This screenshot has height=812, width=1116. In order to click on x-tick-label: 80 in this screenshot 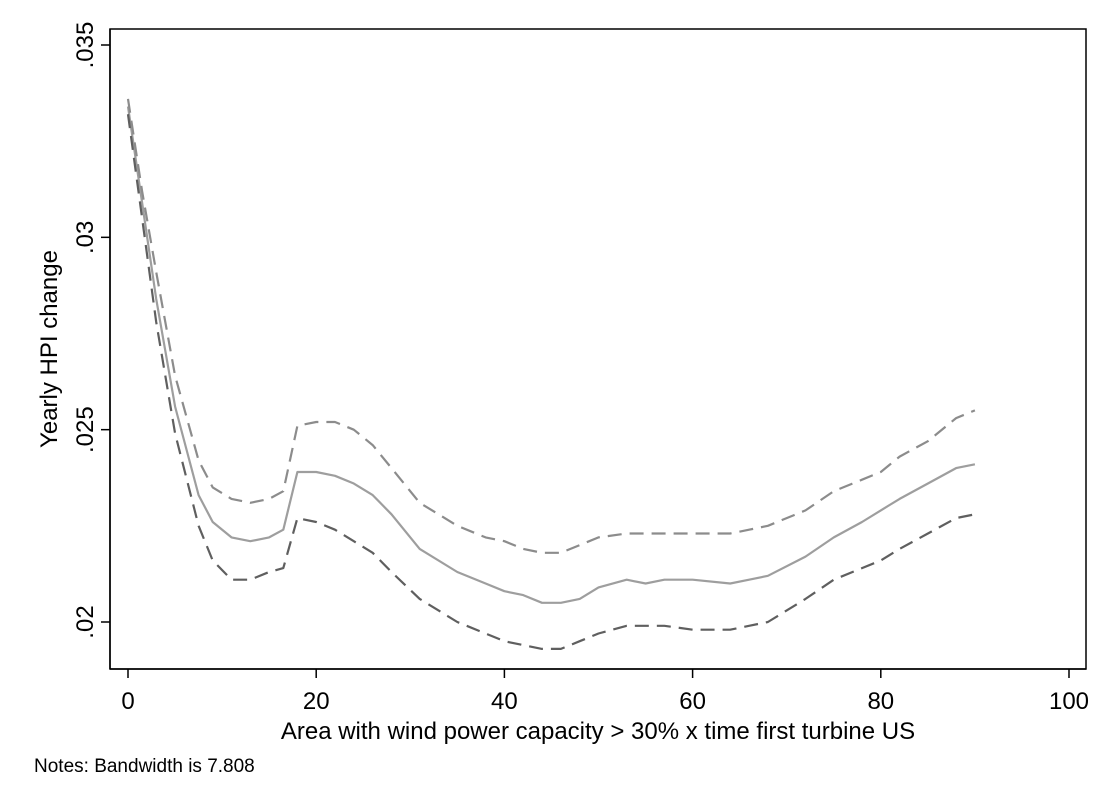, I will do `click(880, 701)`.